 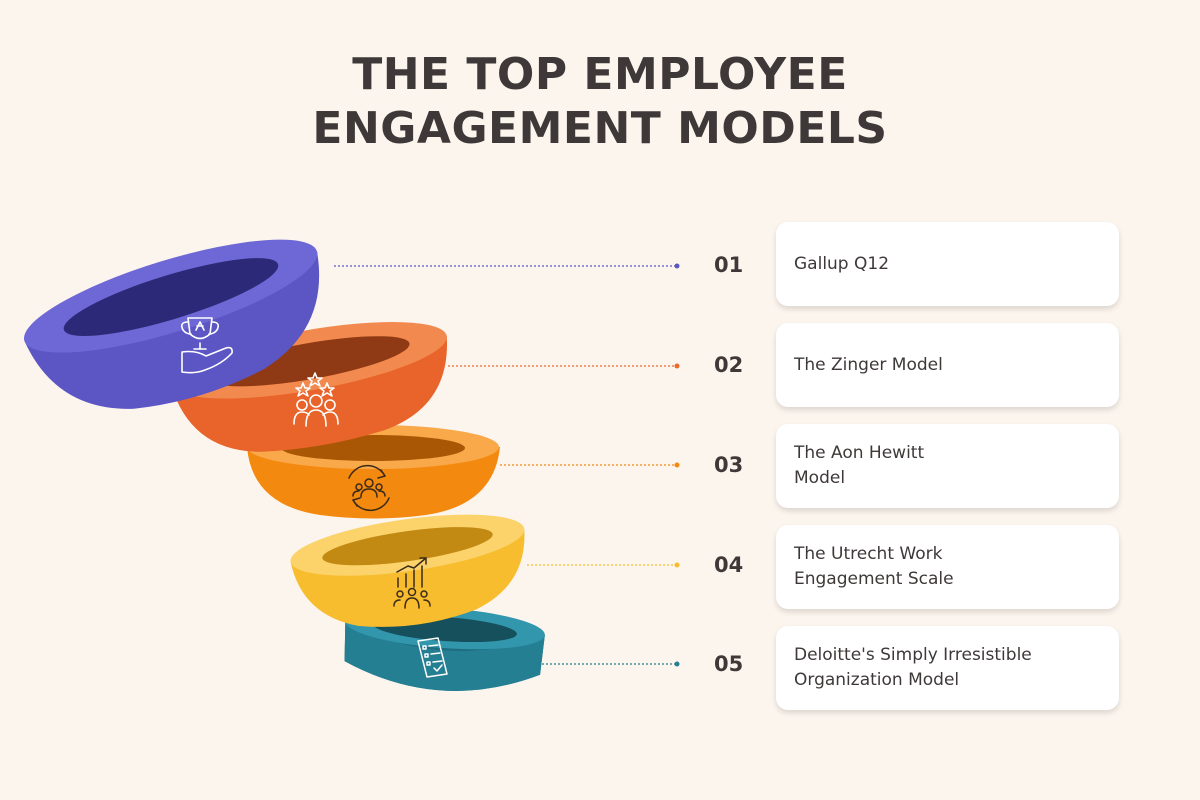 I want to click on model-card-gallup: Gallup Q12, so click(x=947, y=264).